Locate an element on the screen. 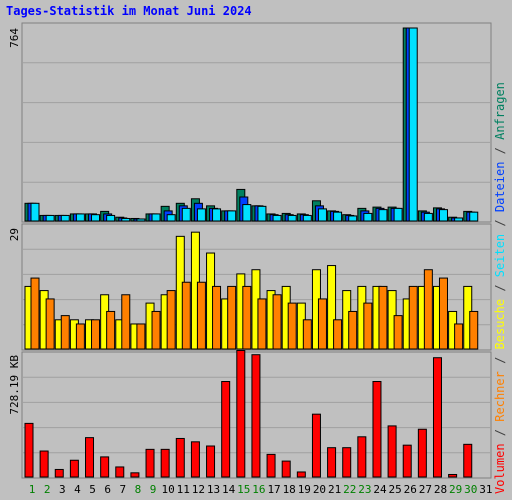  x-tick-label-day-13: 13 is located at coordinates (213, 489).